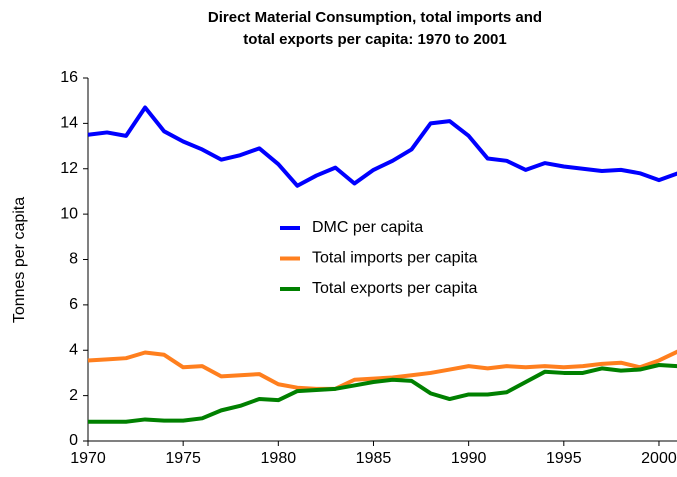  What do you see at coordinates (279, 458) in the screenshot?
I see `x-tick-label: 1980` at bounding box center [279, 458].